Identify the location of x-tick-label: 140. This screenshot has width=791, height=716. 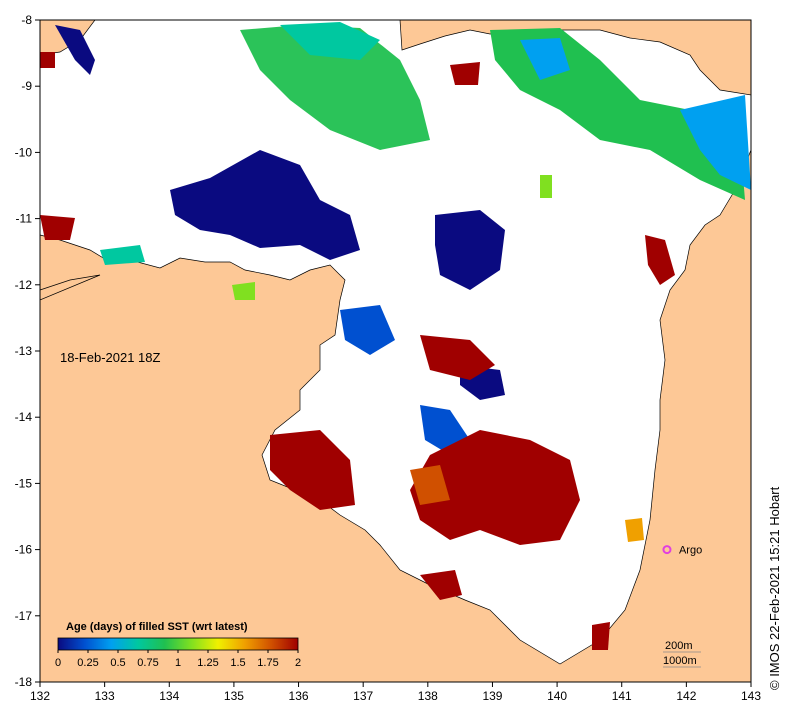
(557, 696).